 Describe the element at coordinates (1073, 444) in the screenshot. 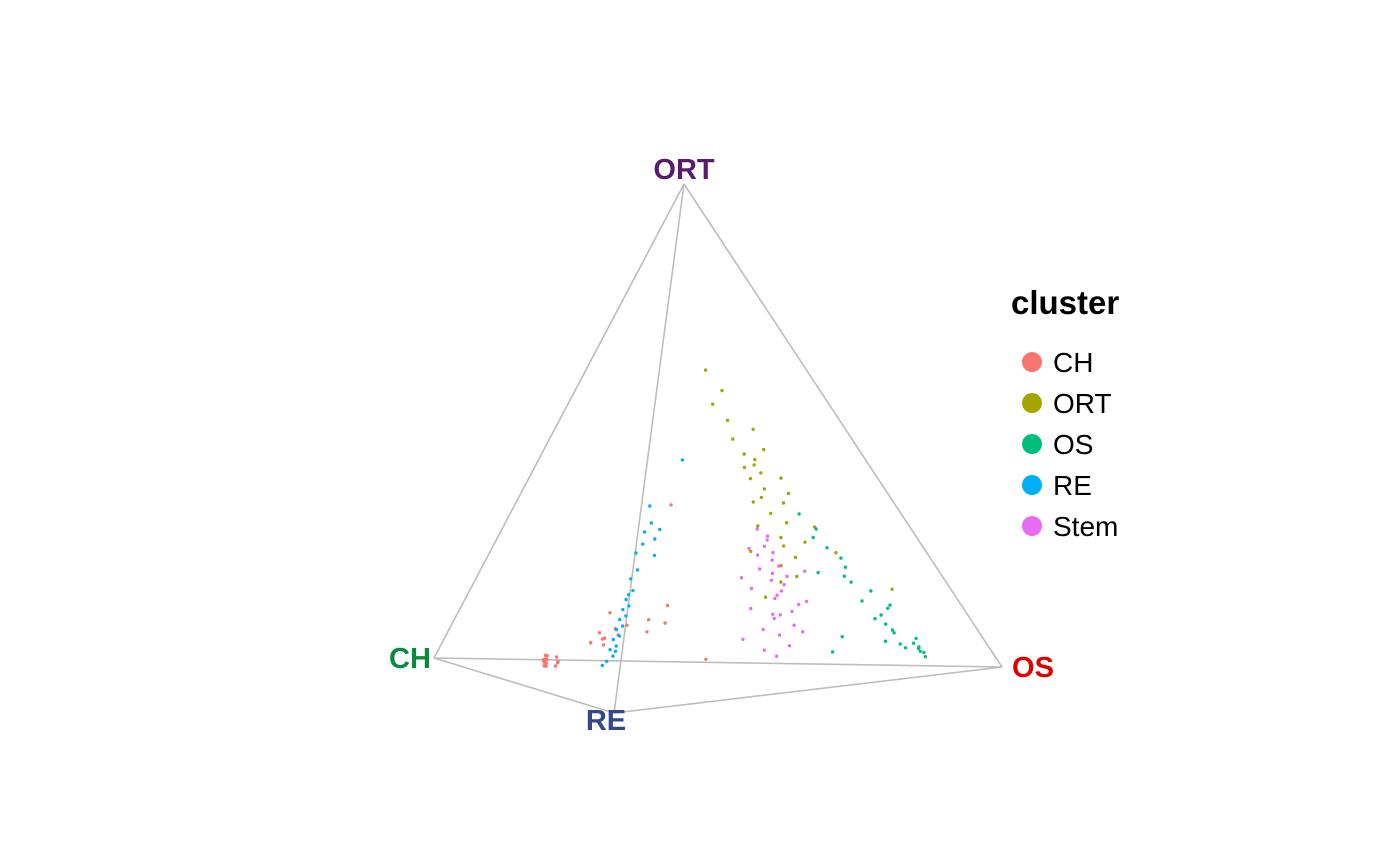

I see `legend-label-os: OS` at that location.